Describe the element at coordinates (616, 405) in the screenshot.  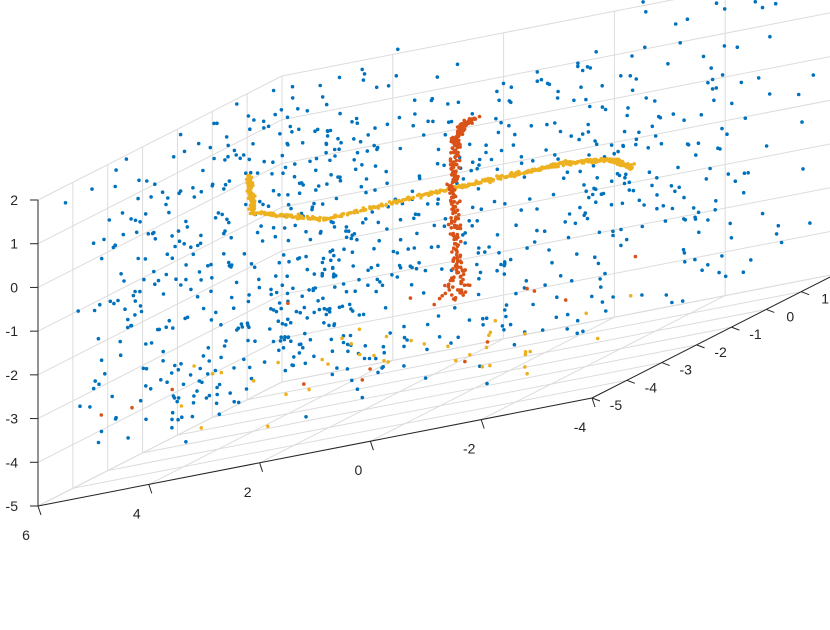
I see `y-tick-label: -5` at that location.